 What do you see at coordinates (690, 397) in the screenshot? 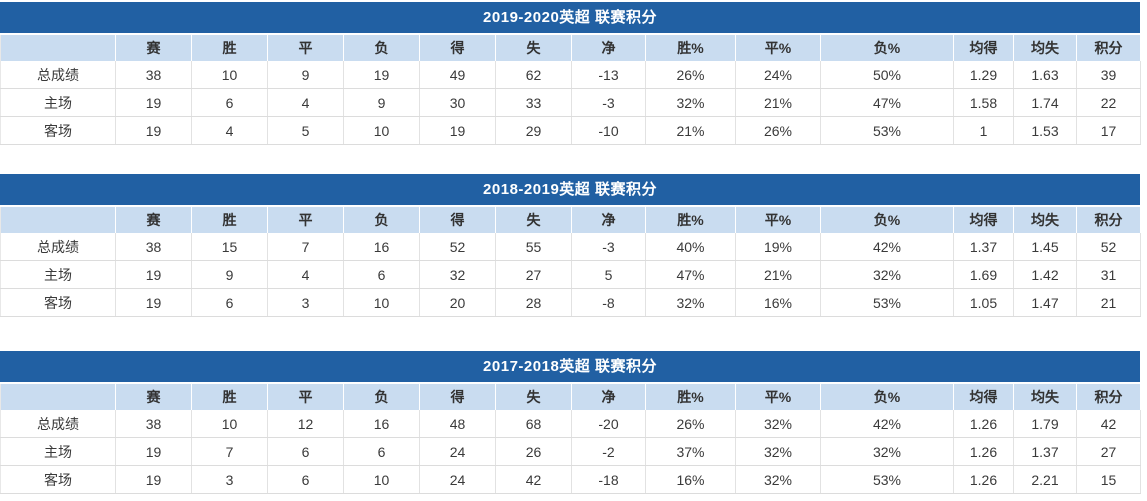
I see `column-header: 胜%` at bounding box center [690, 397].